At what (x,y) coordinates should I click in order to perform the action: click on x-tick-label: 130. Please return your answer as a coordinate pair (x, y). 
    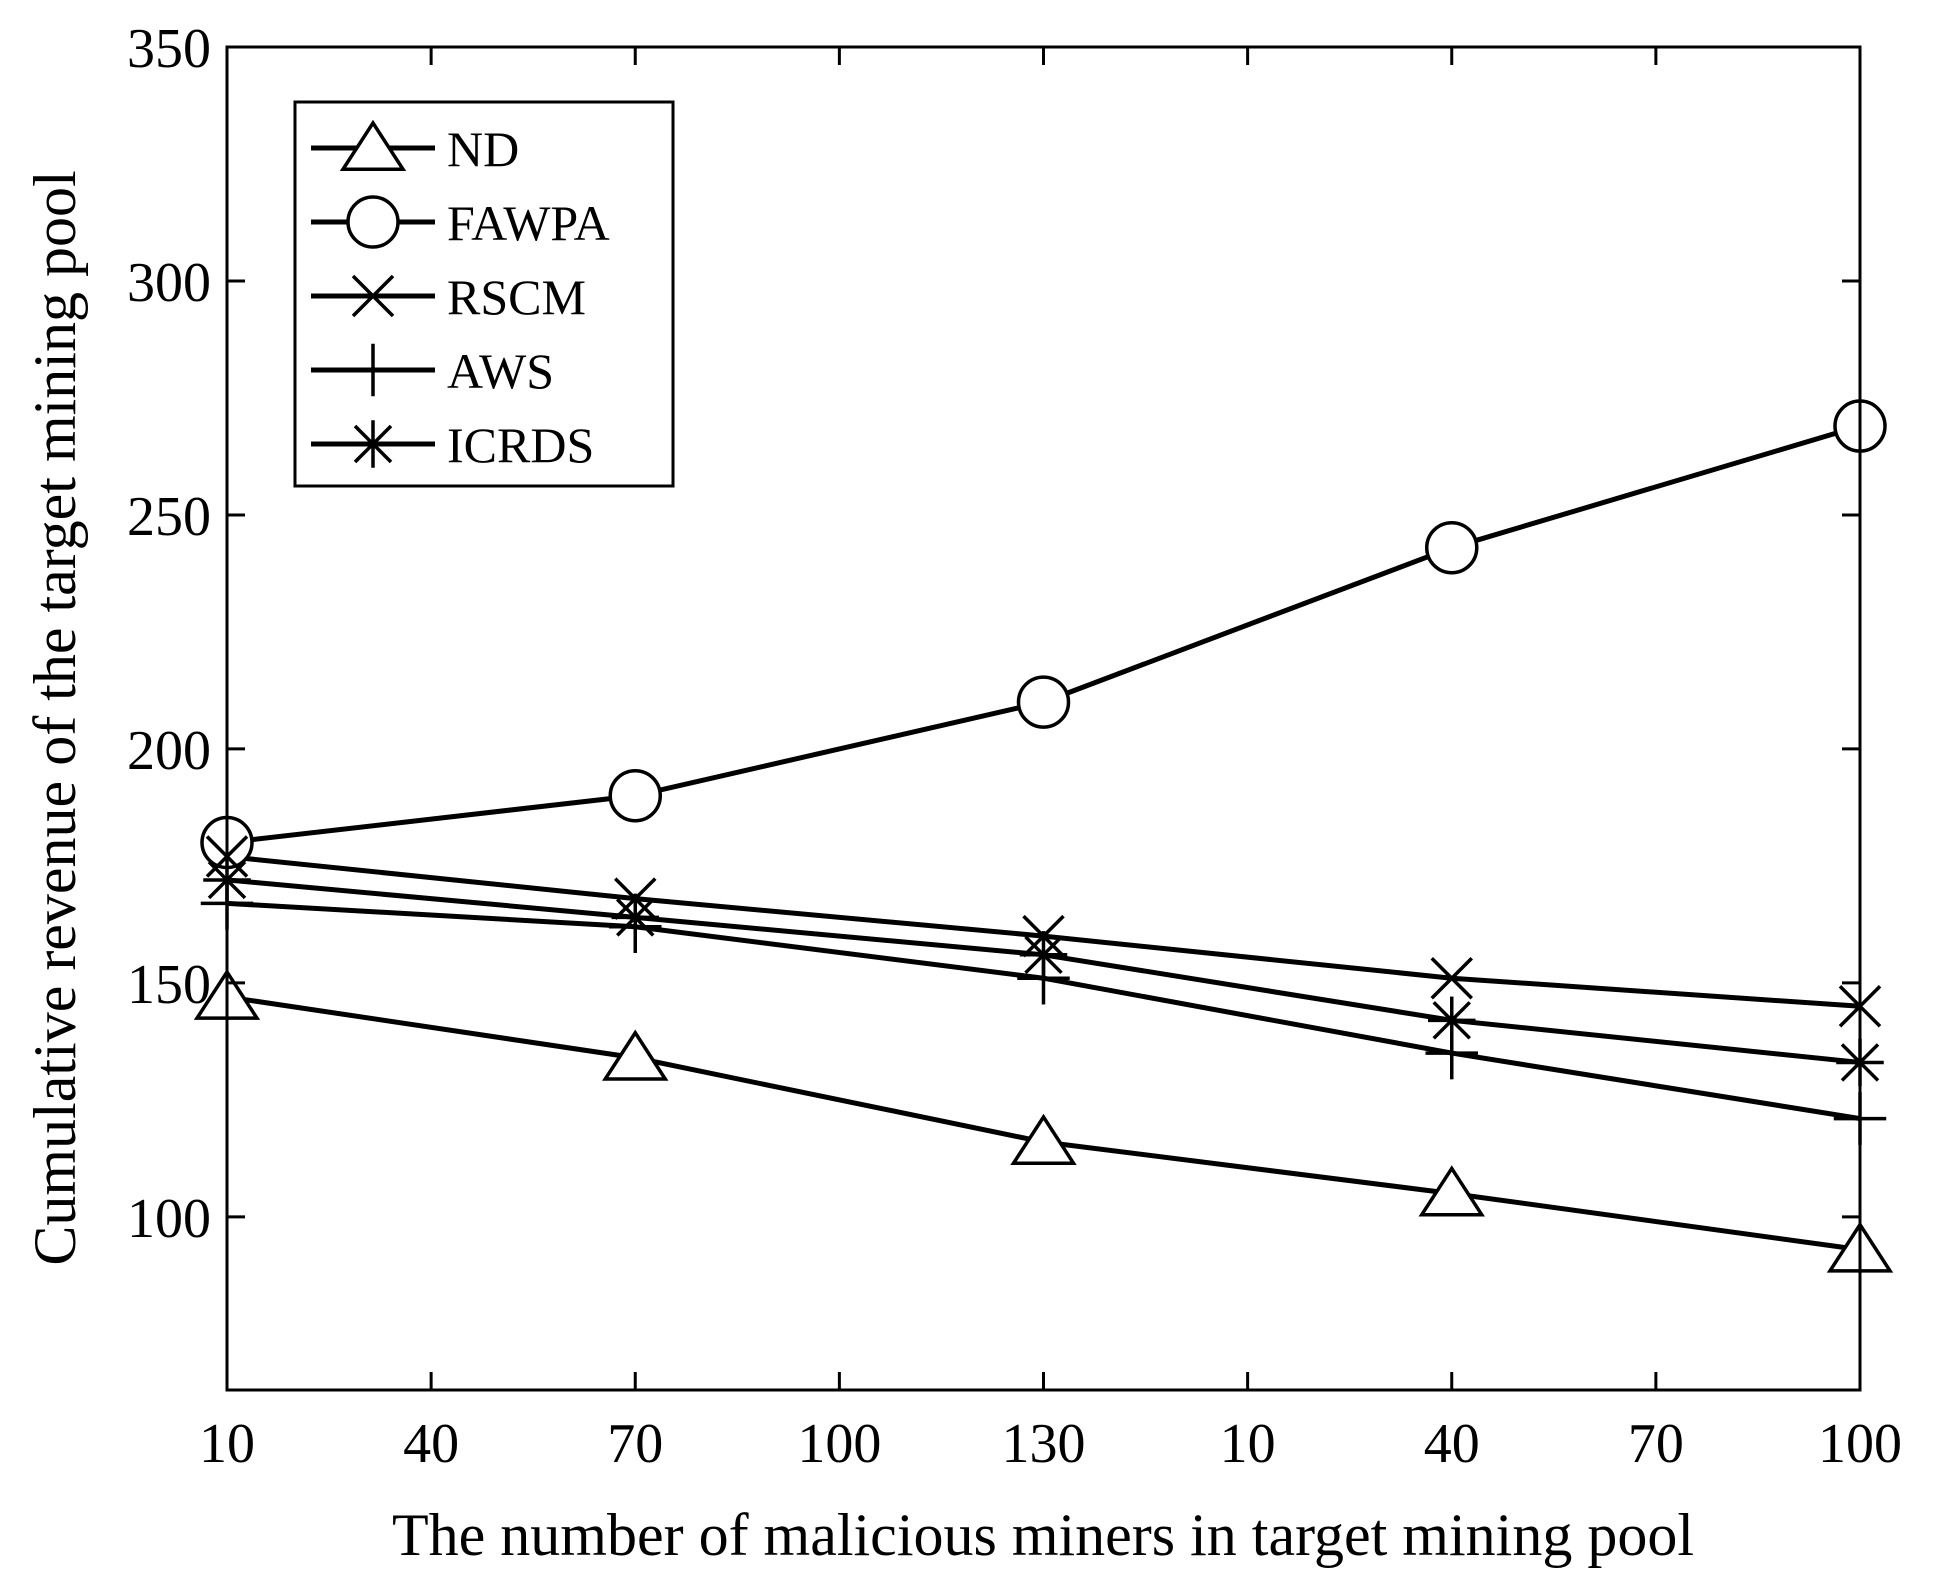
    Looking at the image, I should click on (1044, 1444).